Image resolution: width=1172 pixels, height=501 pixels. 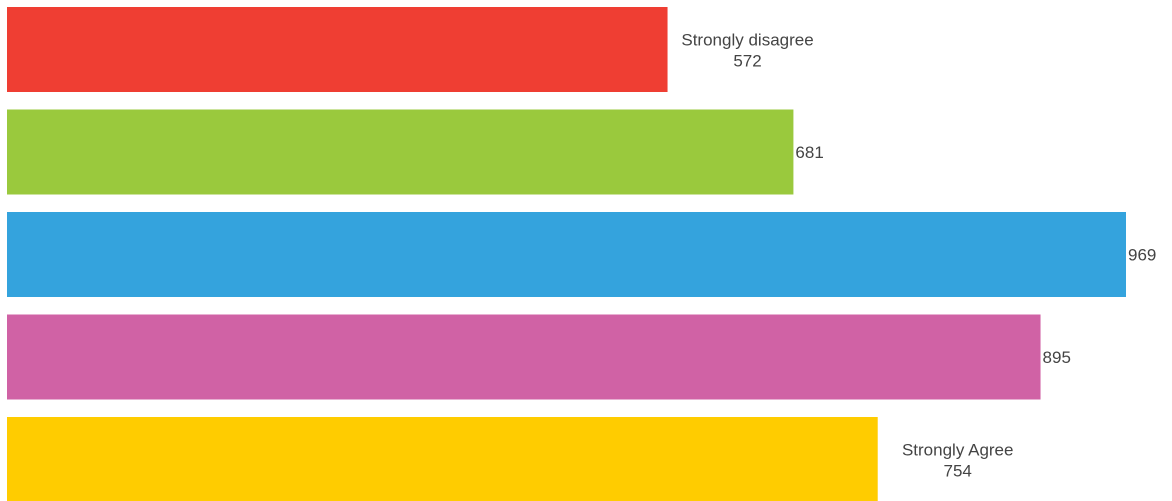 What do you see at coordinates (958, 450) in the screenshot?
I see `category-label-5: Strongly Agree` at bounding box center [958, 450].